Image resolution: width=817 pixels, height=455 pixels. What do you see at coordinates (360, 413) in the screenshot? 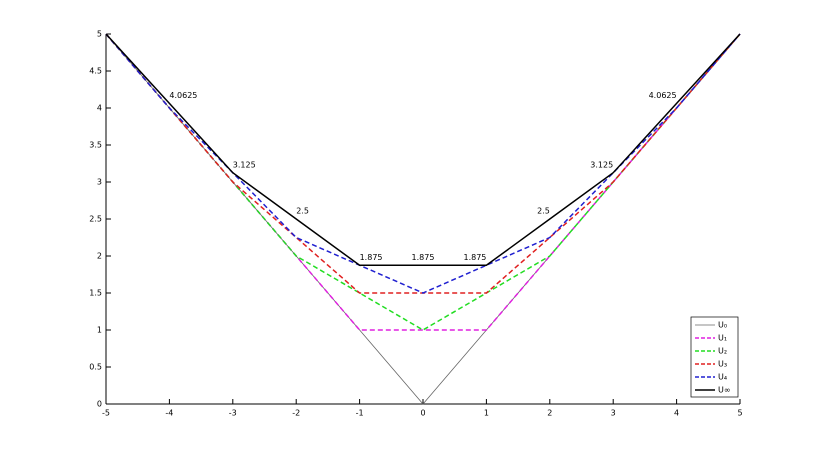
I see `x-tick-label: -1` at bounding box center [360, 413].